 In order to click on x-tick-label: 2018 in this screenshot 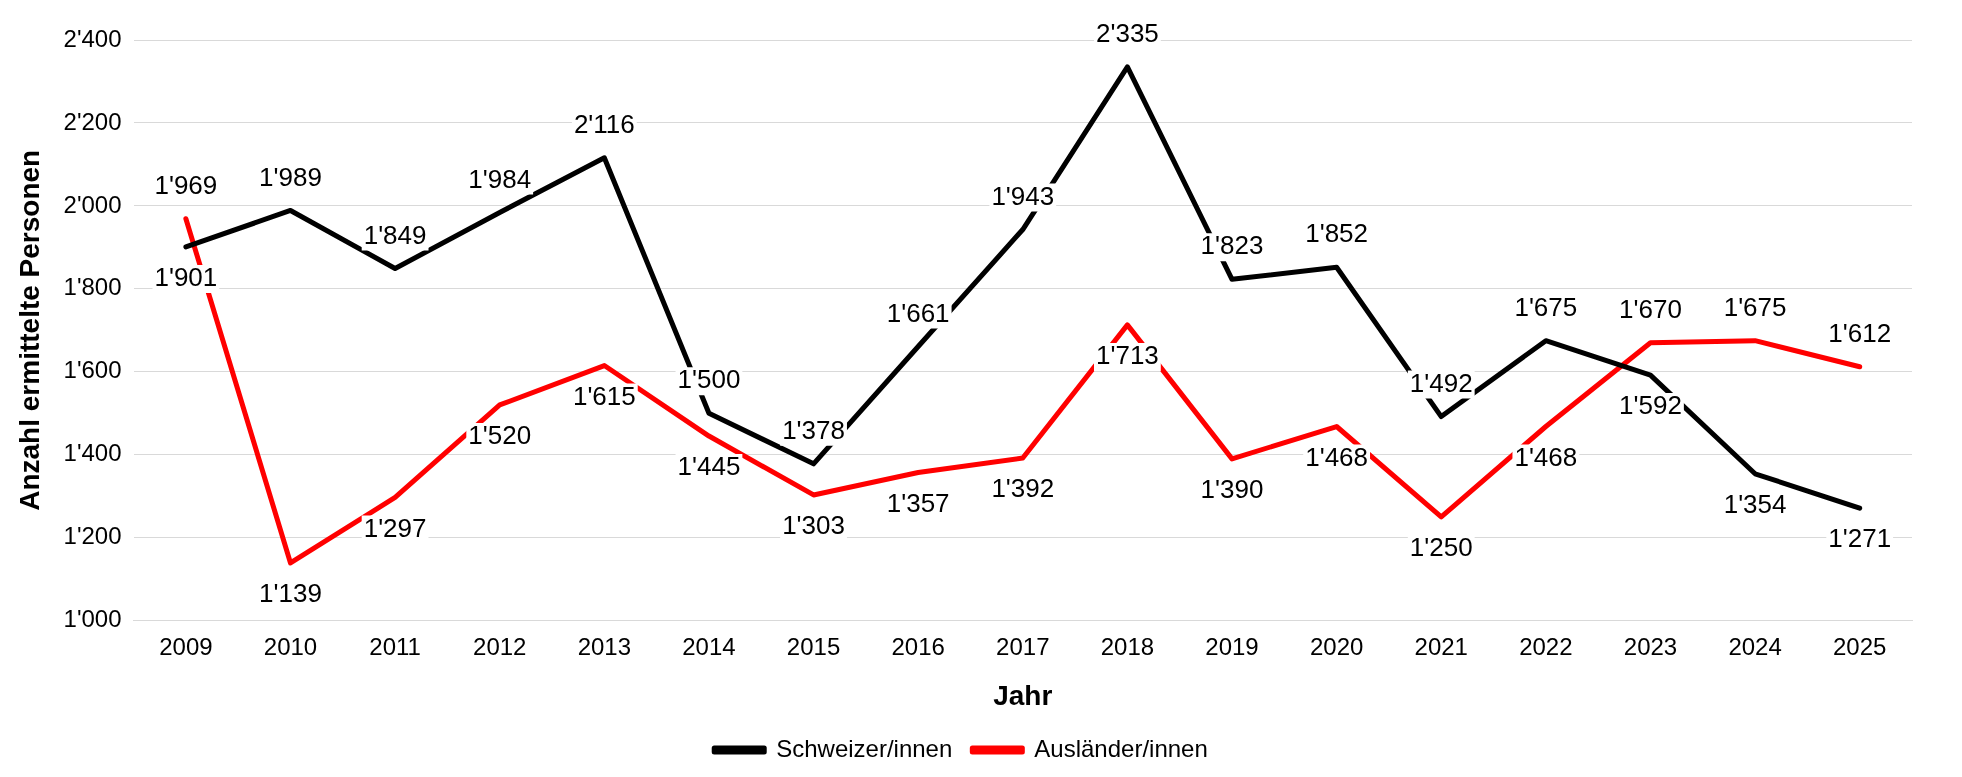, I will do `click(1127, 646)`.